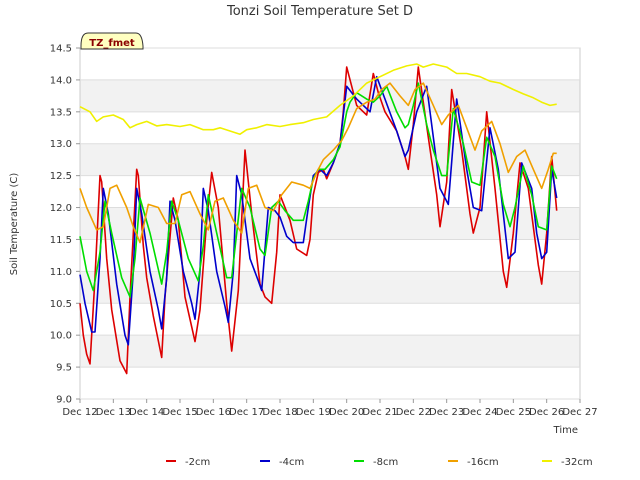  Describe the element at coordinates (579, 412) in the screenshot. I see `x-tick-label: Dec 27` at that location.